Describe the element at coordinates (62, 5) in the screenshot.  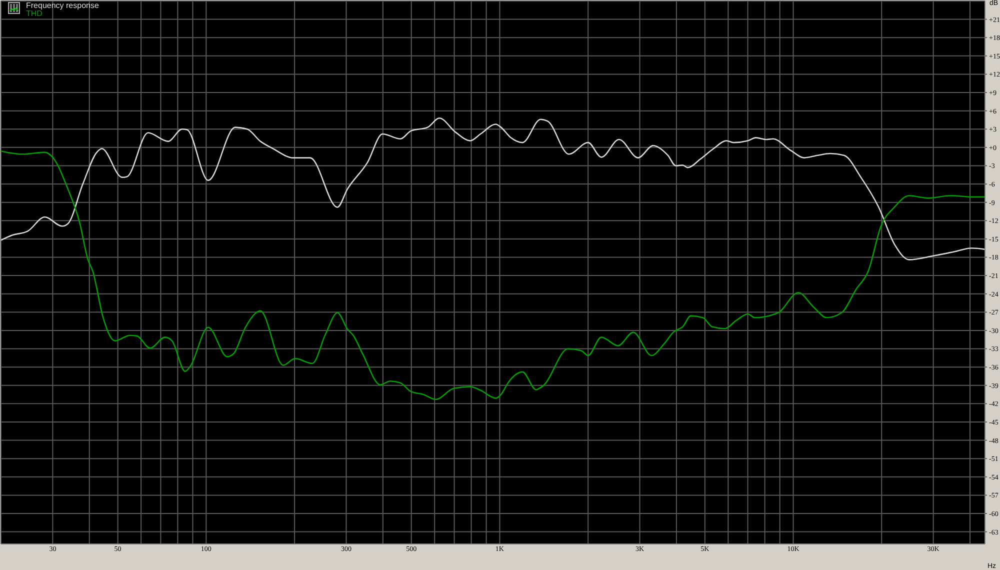
I see `text: Frequency response` at that location.